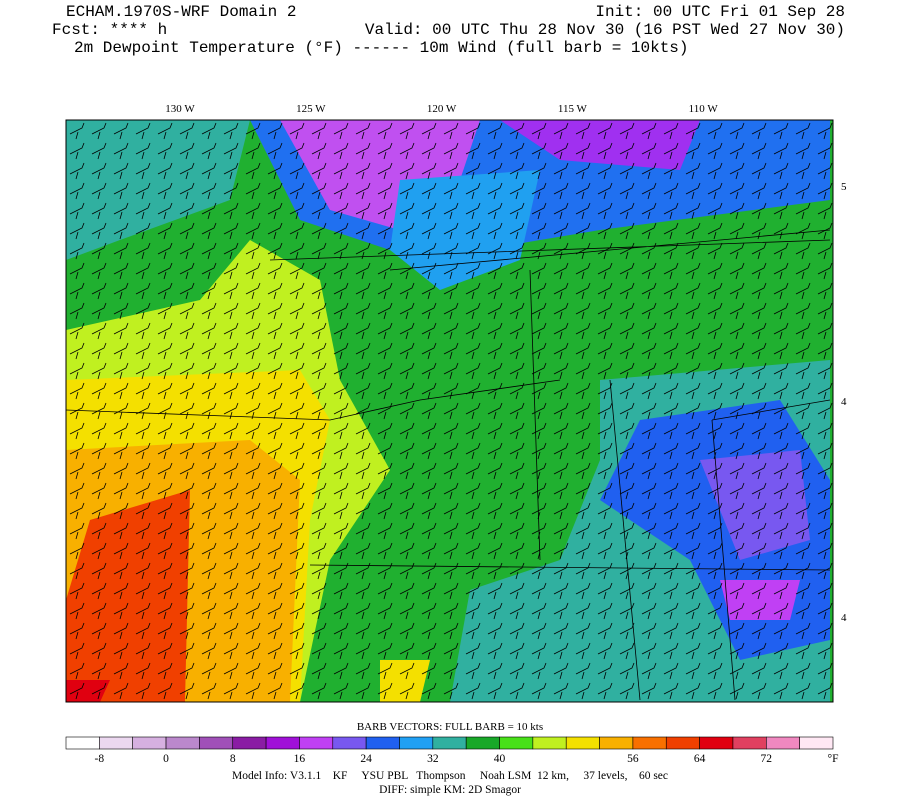  Describe the element at coordinates (366, 759) in the screenshot. I see `colorbar-label: 24` at that location.